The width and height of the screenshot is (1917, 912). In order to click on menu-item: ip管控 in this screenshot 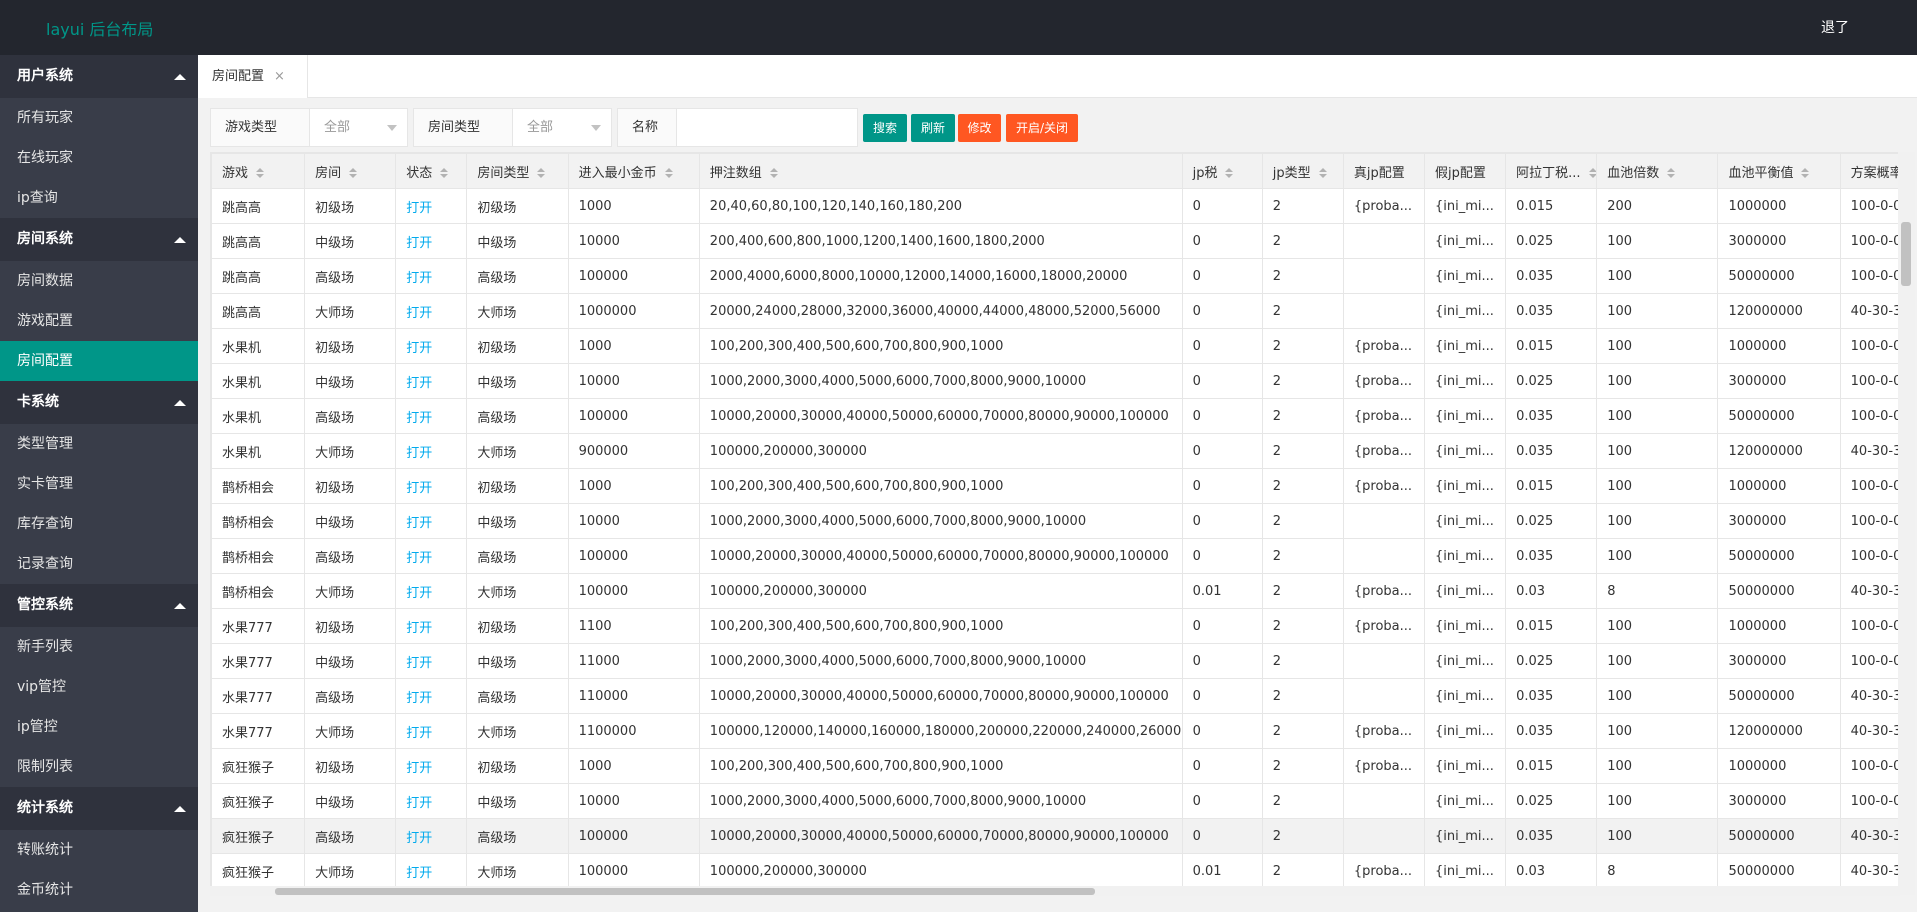, I will do `click(37, 727)`.